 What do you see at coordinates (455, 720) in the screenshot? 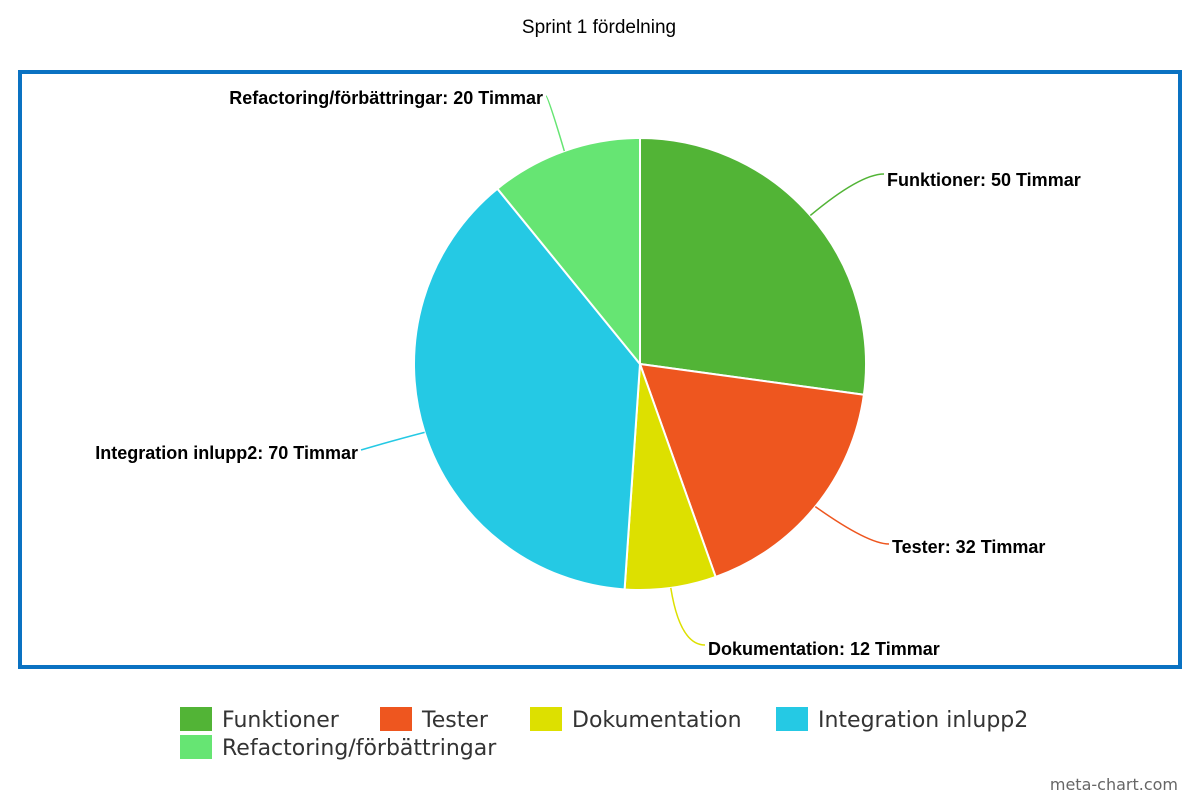
I see `legend-label: Tester` at bounding box center [455, 720].